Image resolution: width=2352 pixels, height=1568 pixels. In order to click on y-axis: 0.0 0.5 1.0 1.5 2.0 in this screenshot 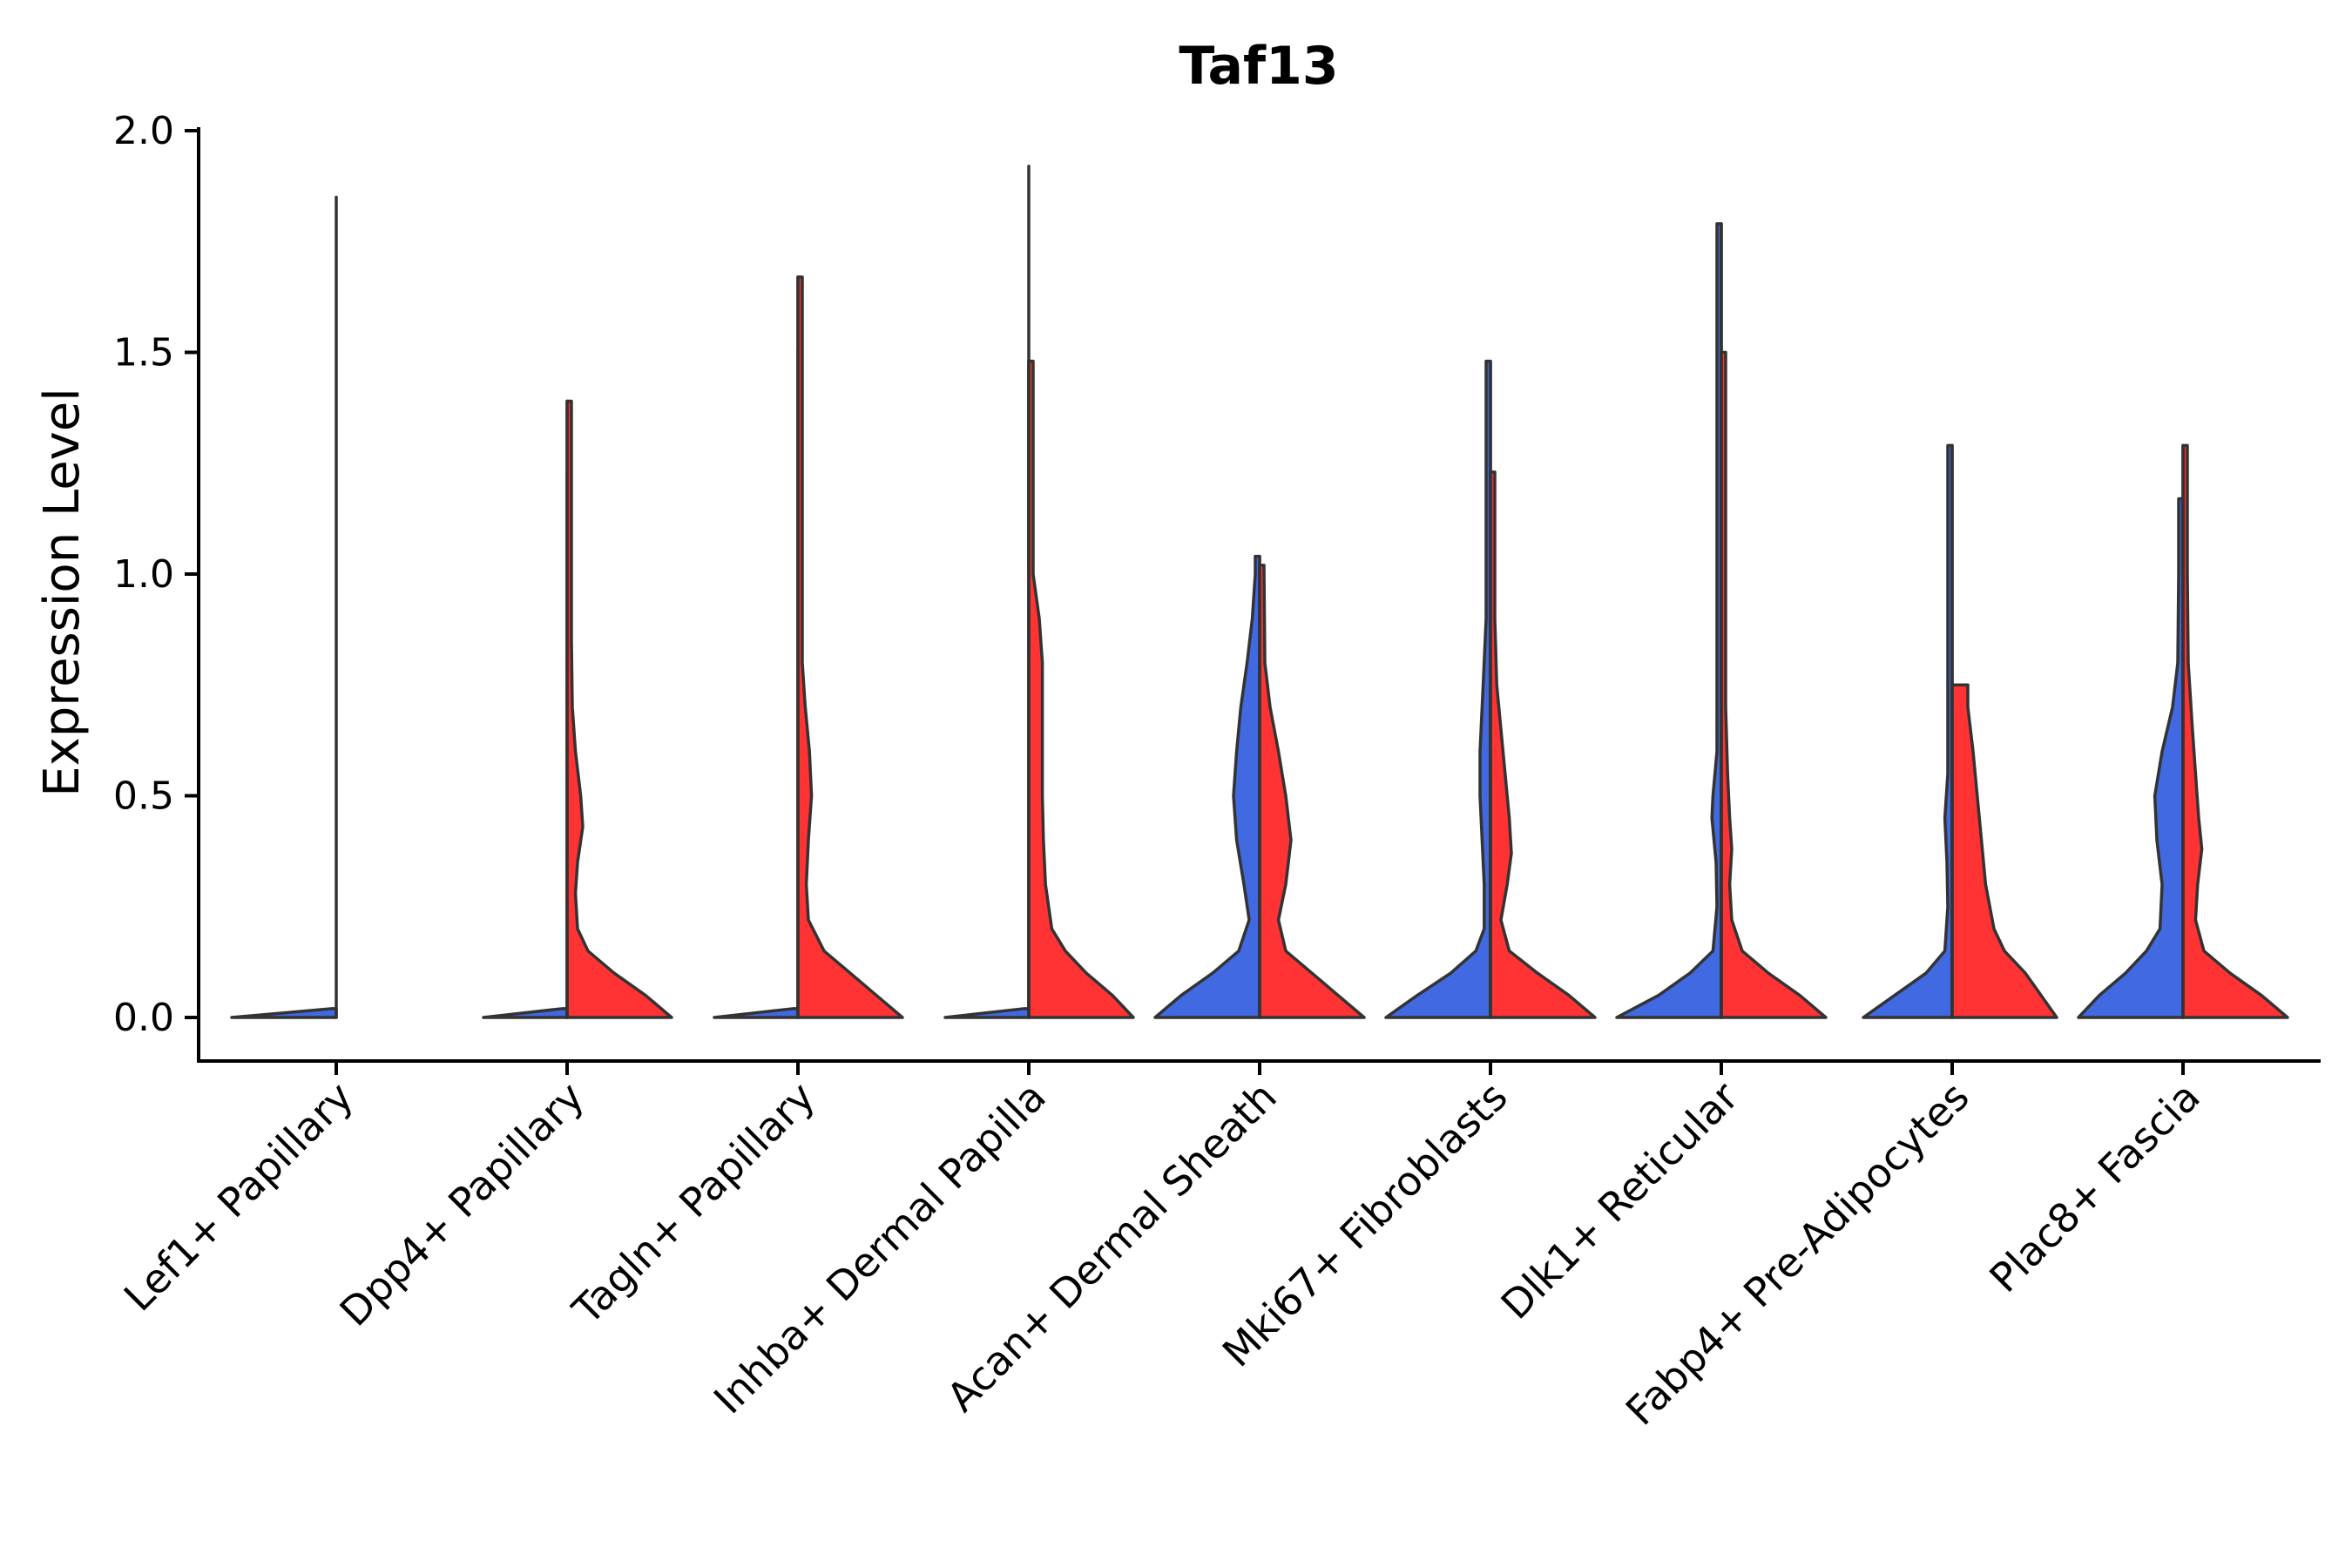, I will do `click(156, 585)`.